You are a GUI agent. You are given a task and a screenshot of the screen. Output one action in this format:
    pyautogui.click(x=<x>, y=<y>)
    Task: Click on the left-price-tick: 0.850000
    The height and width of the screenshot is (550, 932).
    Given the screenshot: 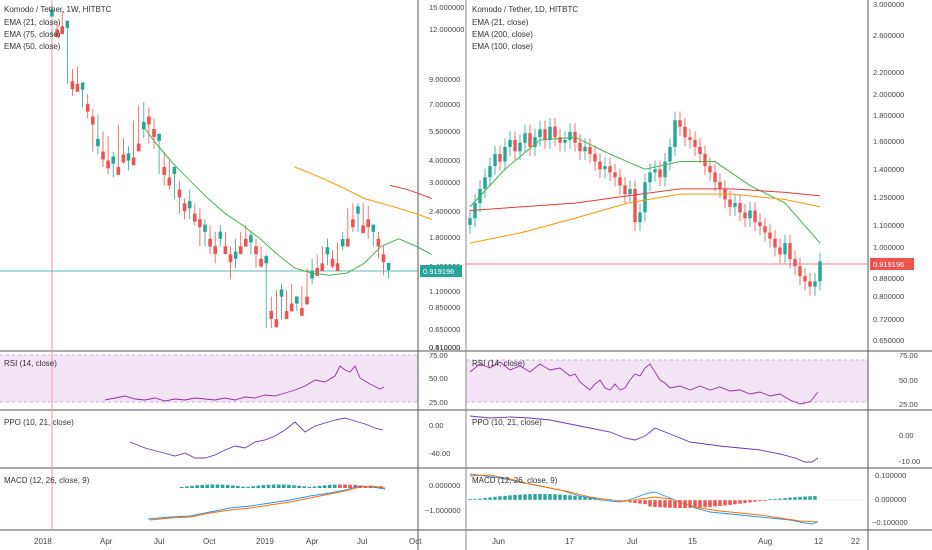 What is the action you would take?
    pyautogui.click(x=444, y=307)
    